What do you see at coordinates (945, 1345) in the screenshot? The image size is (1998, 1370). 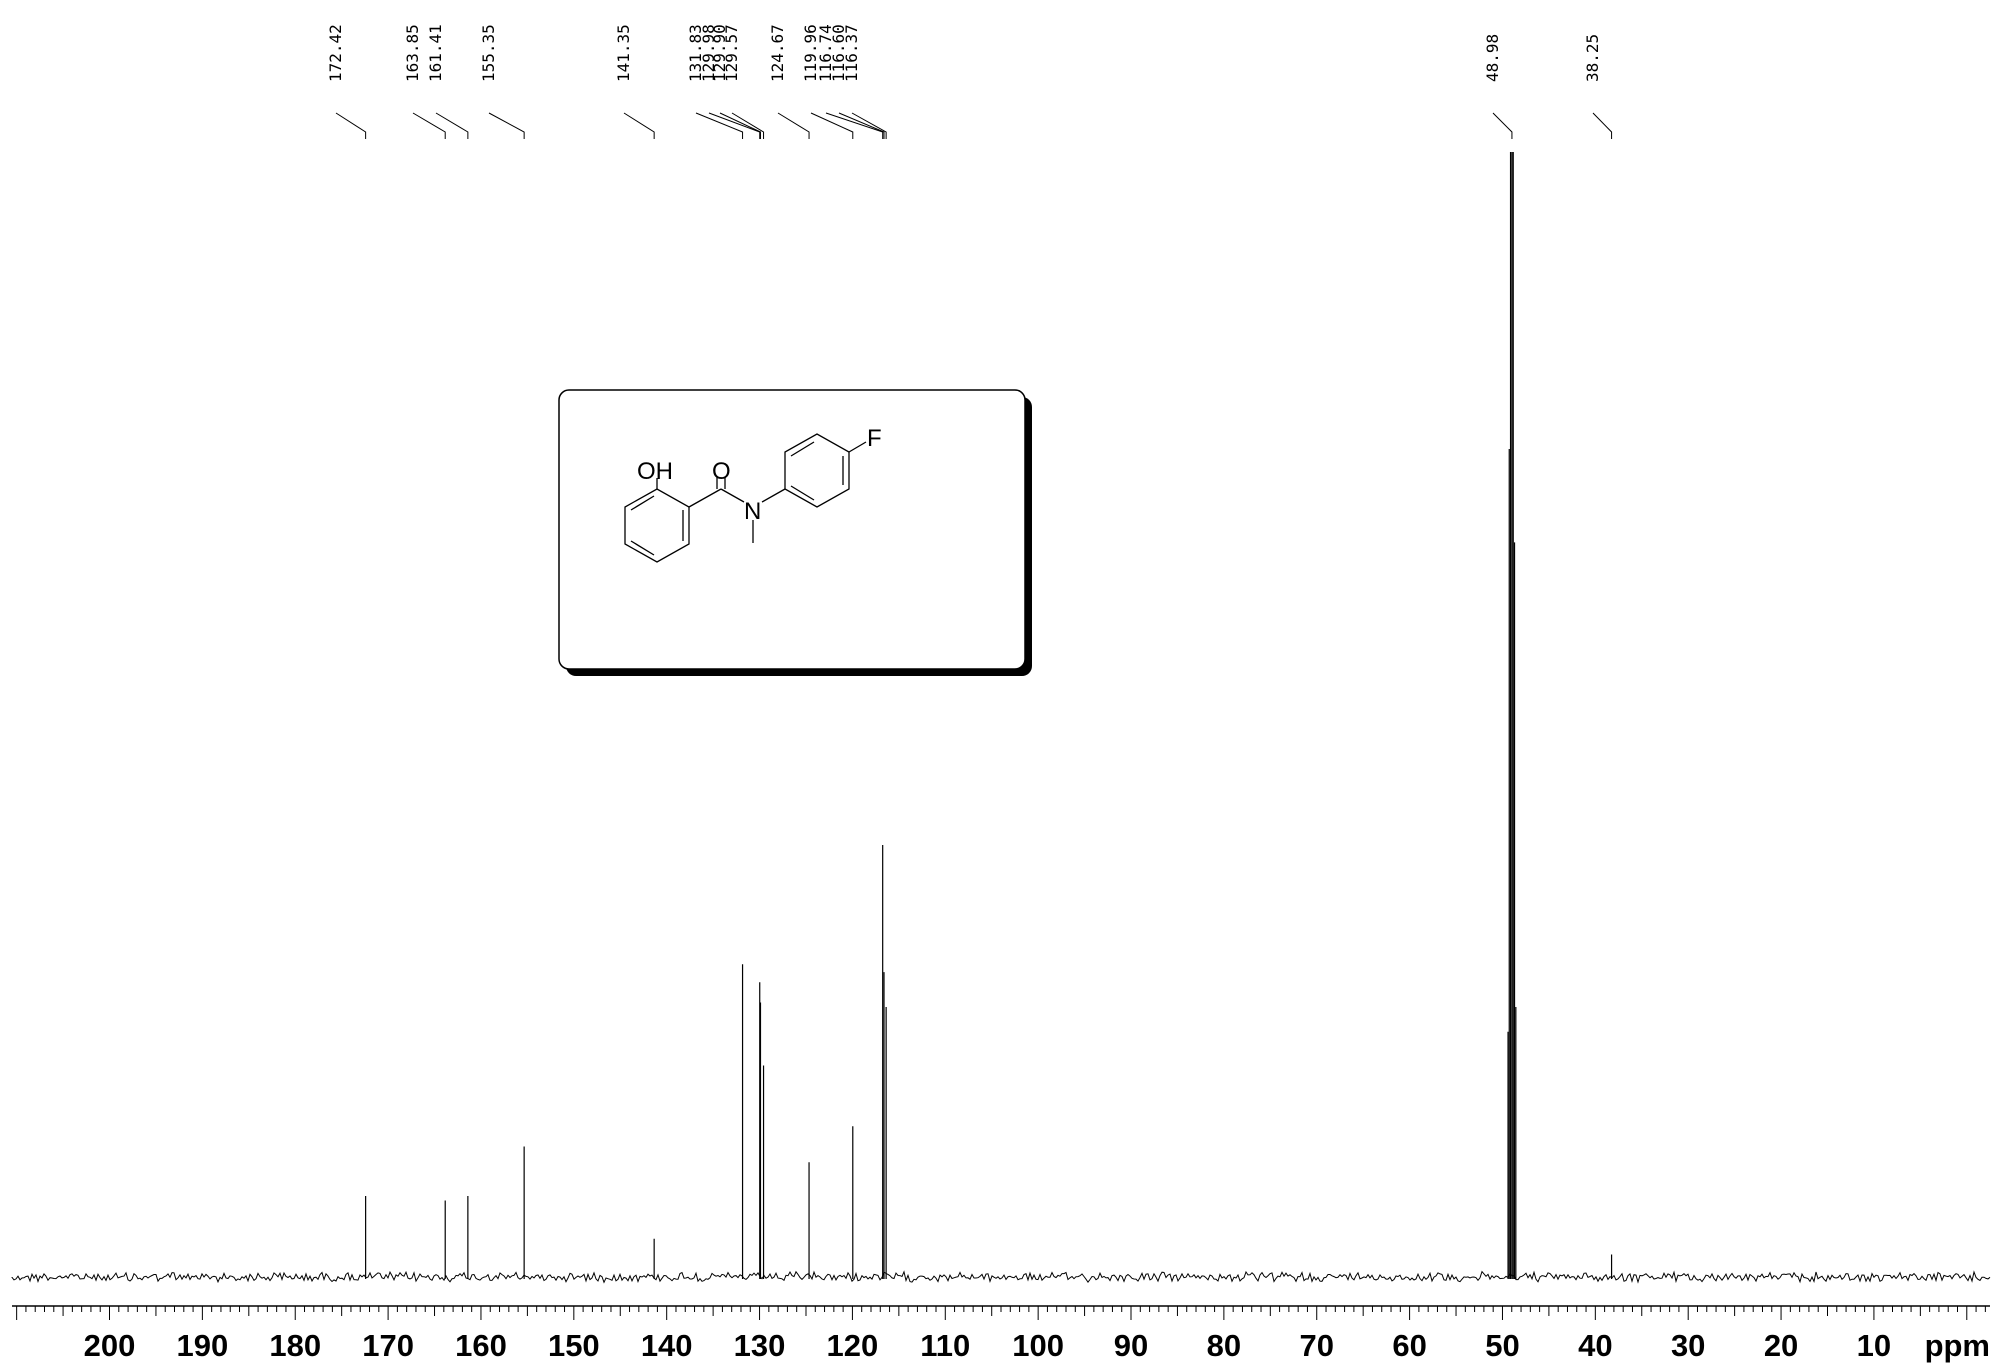 I see `tick-label: 110` at bounding box center [945, 1345].